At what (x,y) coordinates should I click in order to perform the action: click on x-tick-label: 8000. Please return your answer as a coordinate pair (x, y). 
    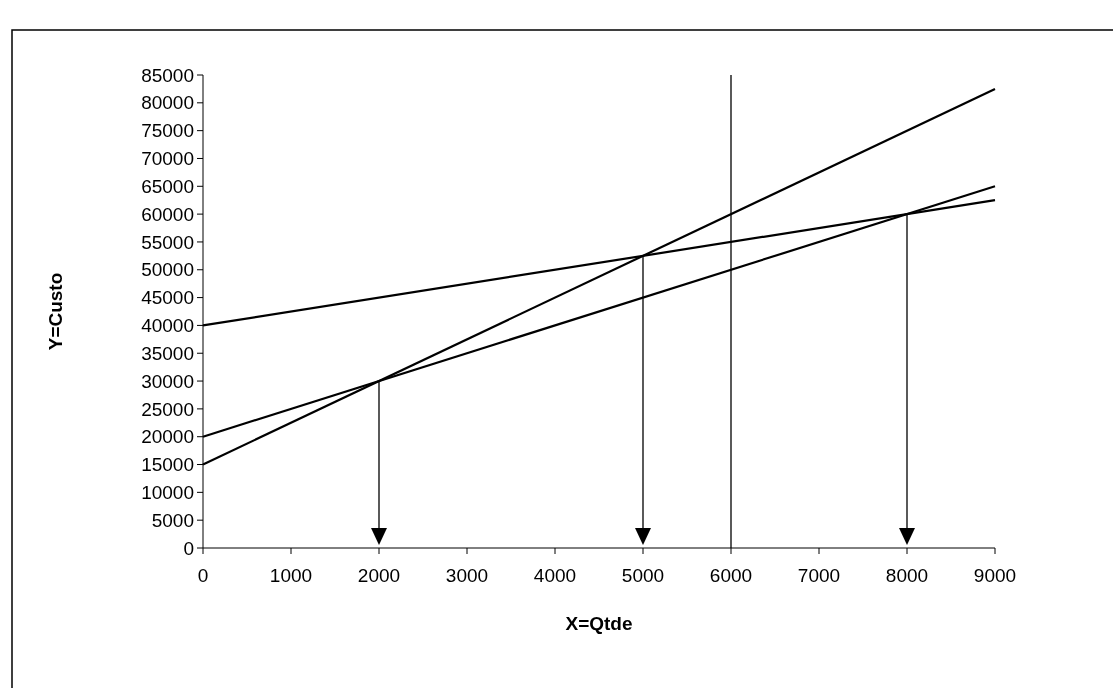
    Looking at the image, I should click on (907, 575).